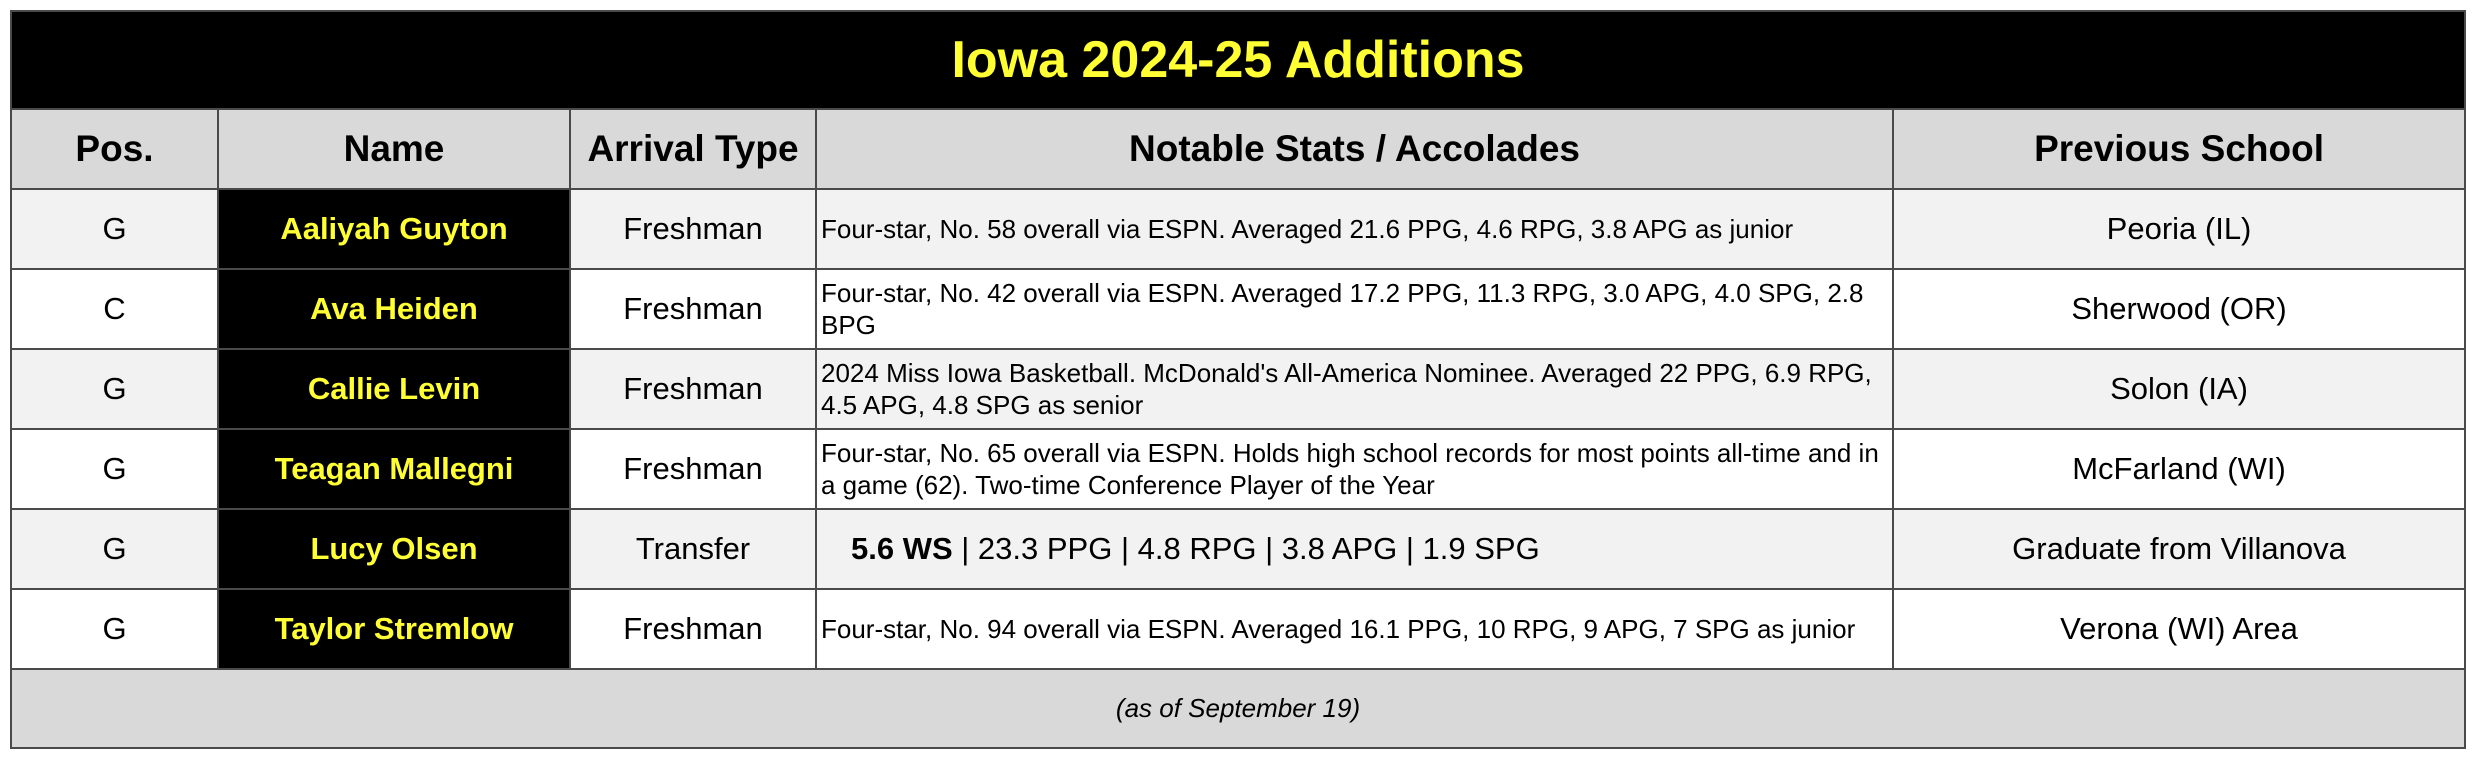 The height and width of the screenshot is (764, 2482). Describe the element at coordinates (2179, 469) in the screenshot. I see `cell-previous-school: McFarland (WI)` at that location.